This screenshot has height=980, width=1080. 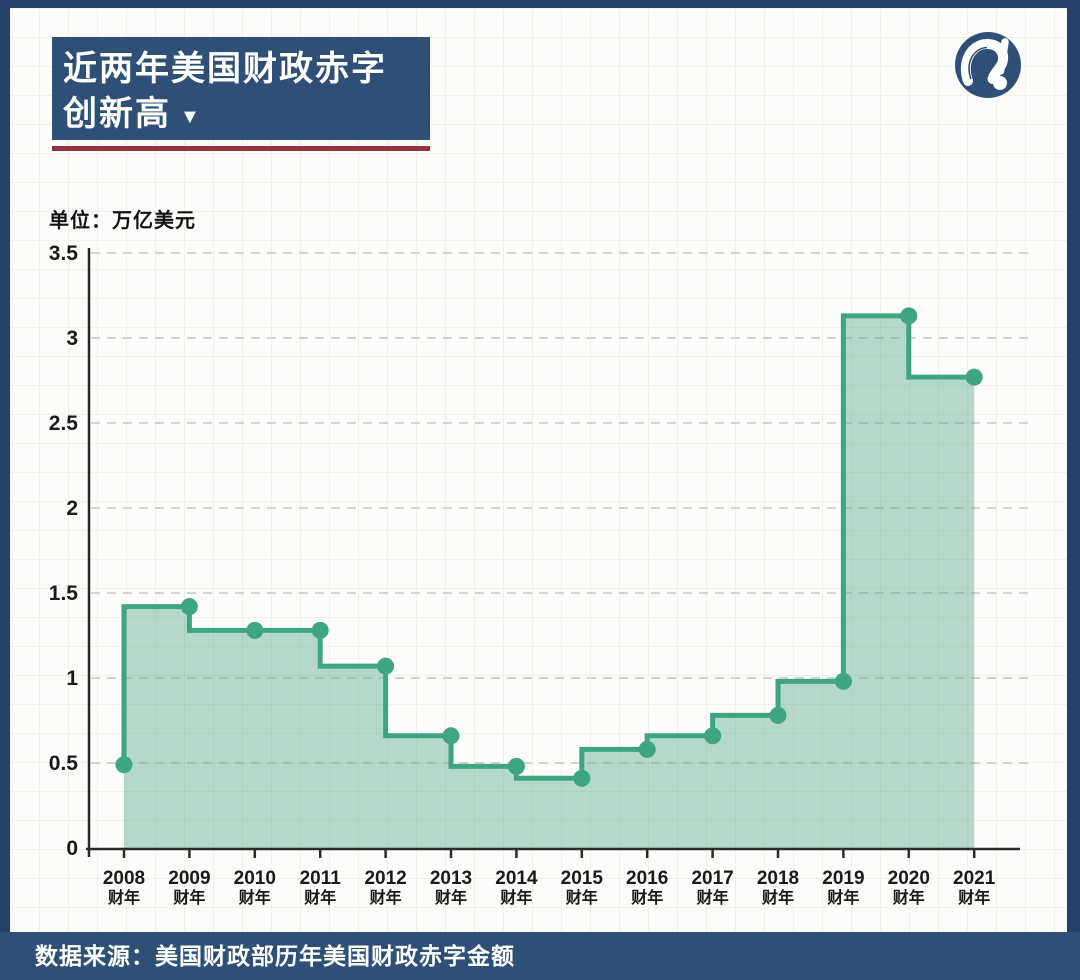 What do you see at coordinates (64, 423) in the screenshot?
I see `svg-text: 2.5` at bounding box center [64, 423].